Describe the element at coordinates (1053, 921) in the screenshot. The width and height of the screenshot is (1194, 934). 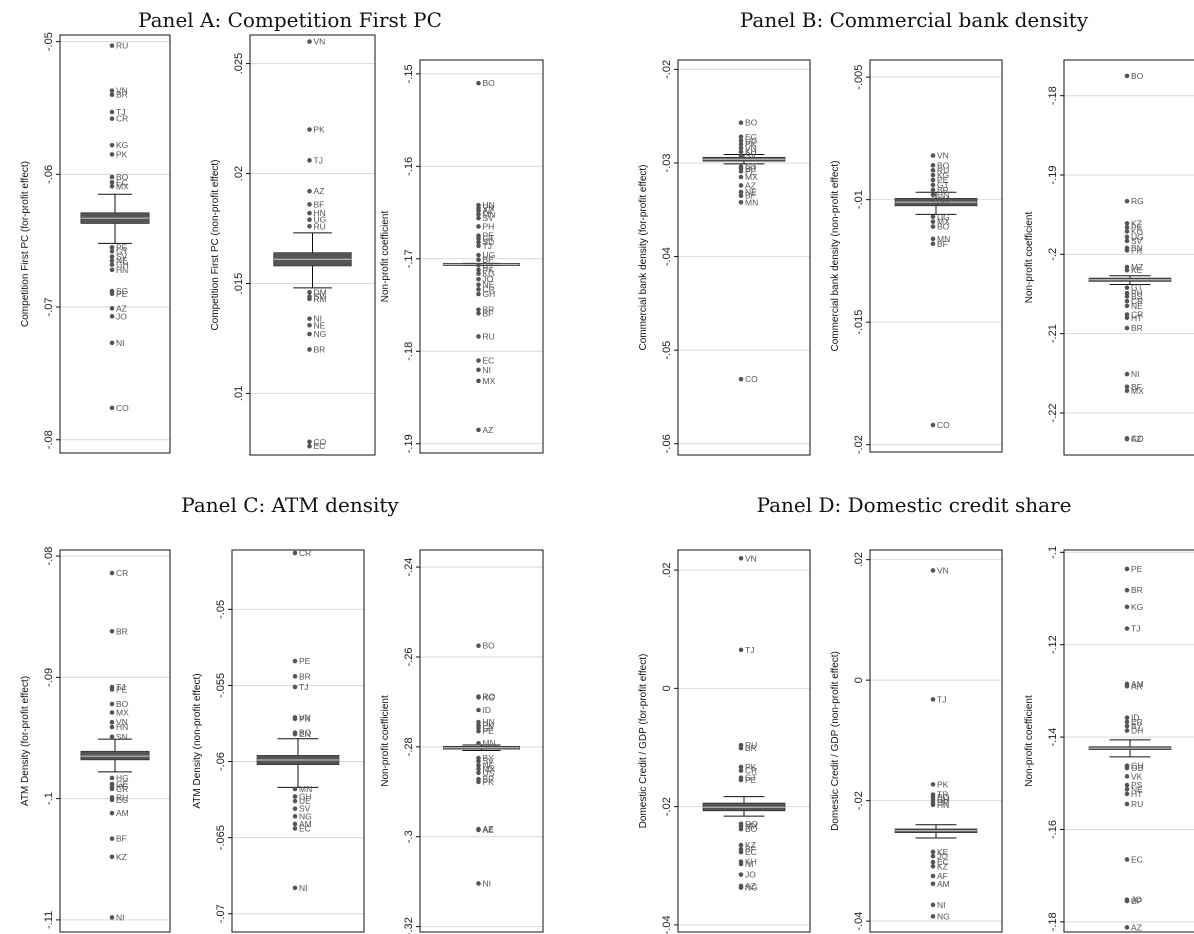
I see `y-tick-label: -.18` at that location.